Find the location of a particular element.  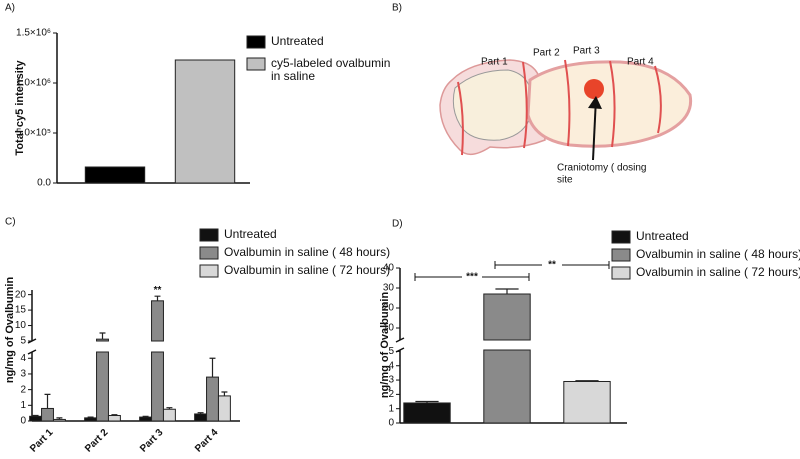

section-lines is located at coordinates (559, 107).